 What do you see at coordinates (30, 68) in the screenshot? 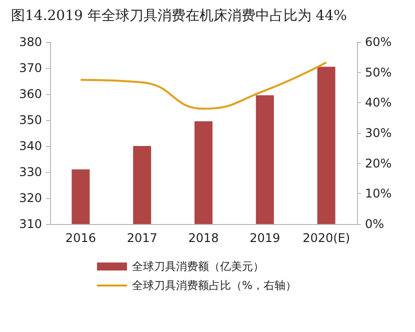
I see `y-tick-label: 370` at bounding box center [30, 68].